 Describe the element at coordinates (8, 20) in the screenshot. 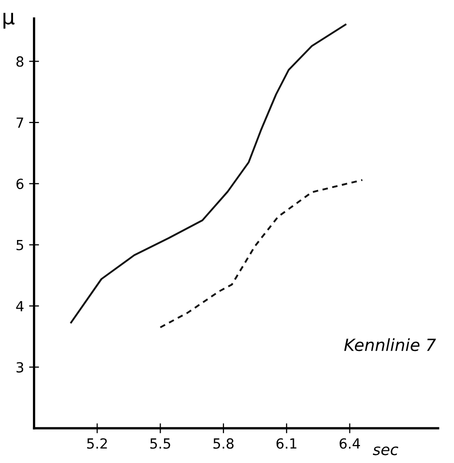

I see `y-axis-title: μ` at that location.